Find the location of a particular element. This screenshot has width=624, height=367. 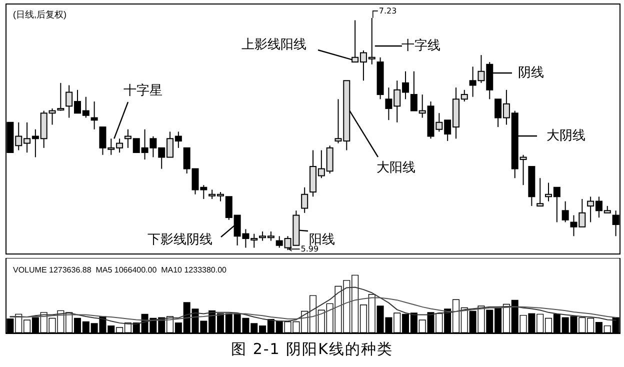

chart-subtitle: (日线,后复权) is located at coordinates (39, 15).